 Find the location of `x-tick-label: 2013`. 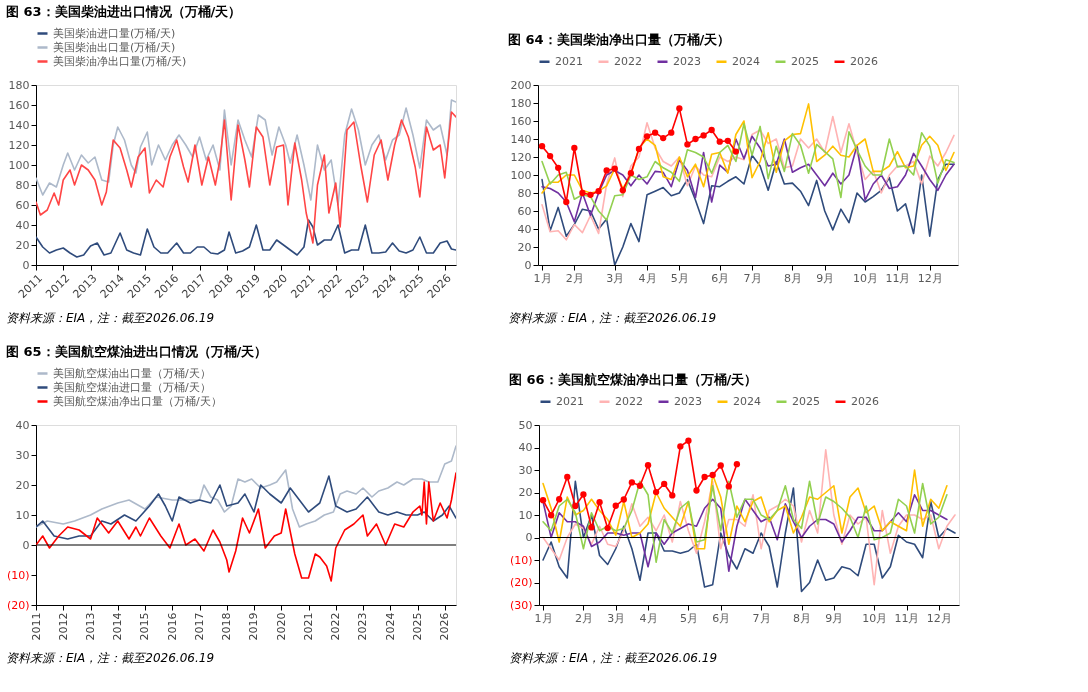

x-tick-label: 2013 is located at coordinates (91, 626).